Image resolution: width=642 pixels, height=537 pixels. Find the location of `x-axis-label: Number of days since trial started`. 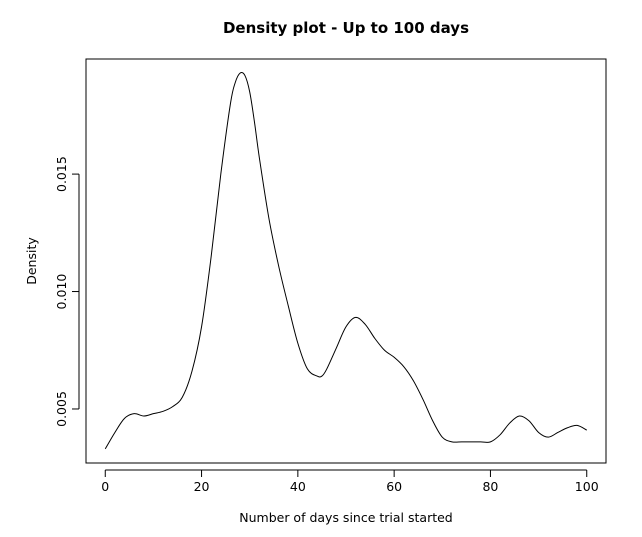

x-axis-label: Number of days since trial started is located at coordinates (346, 517).